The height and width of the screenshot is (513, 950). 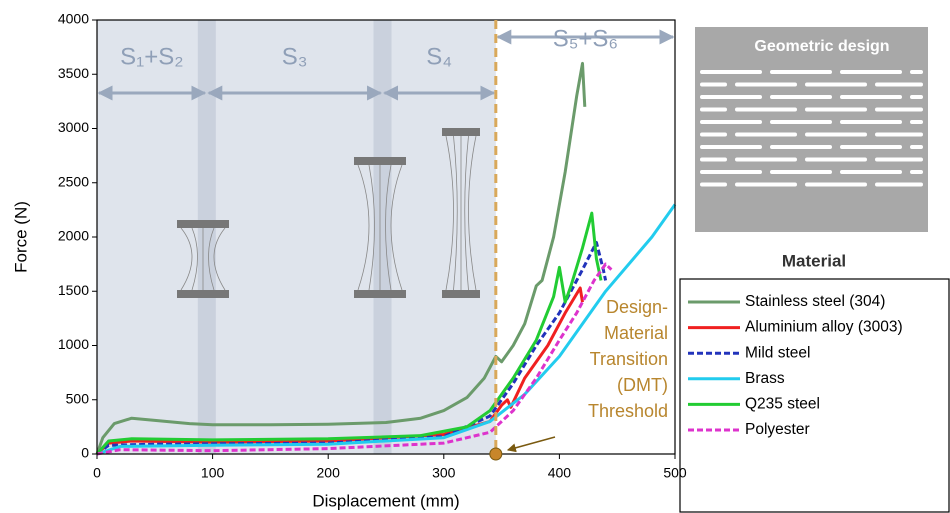 I want to click on stage-label: S₄, so click(x=439, y=56).